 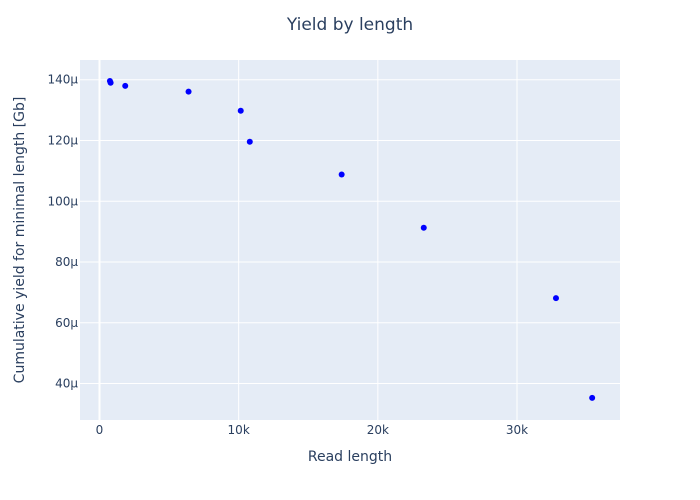 I want to click on x-tick-label: 20k, so click(x=378, y=430).